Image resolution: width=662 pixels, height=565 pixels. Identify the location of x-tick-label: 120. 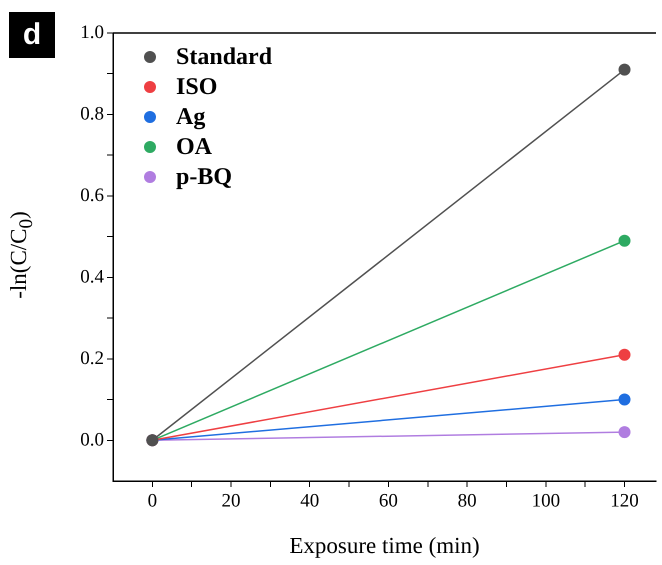
(624, 501).